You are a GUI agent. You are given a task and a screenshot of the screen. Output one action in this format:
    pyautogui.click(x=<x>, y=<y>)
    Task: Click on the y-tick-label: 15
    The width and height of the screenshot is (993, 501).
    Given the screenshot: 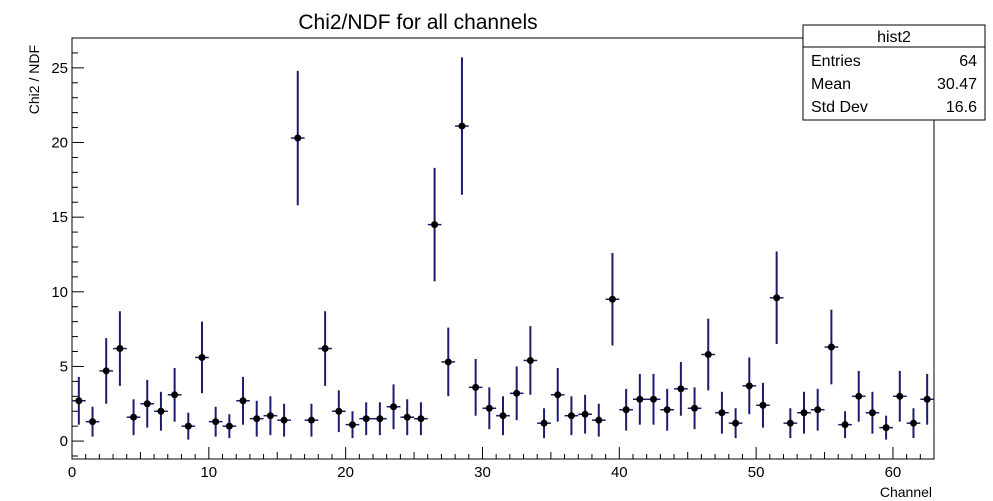 What is the action you would take?
    pyautogui.click(x=59, y=217)
    